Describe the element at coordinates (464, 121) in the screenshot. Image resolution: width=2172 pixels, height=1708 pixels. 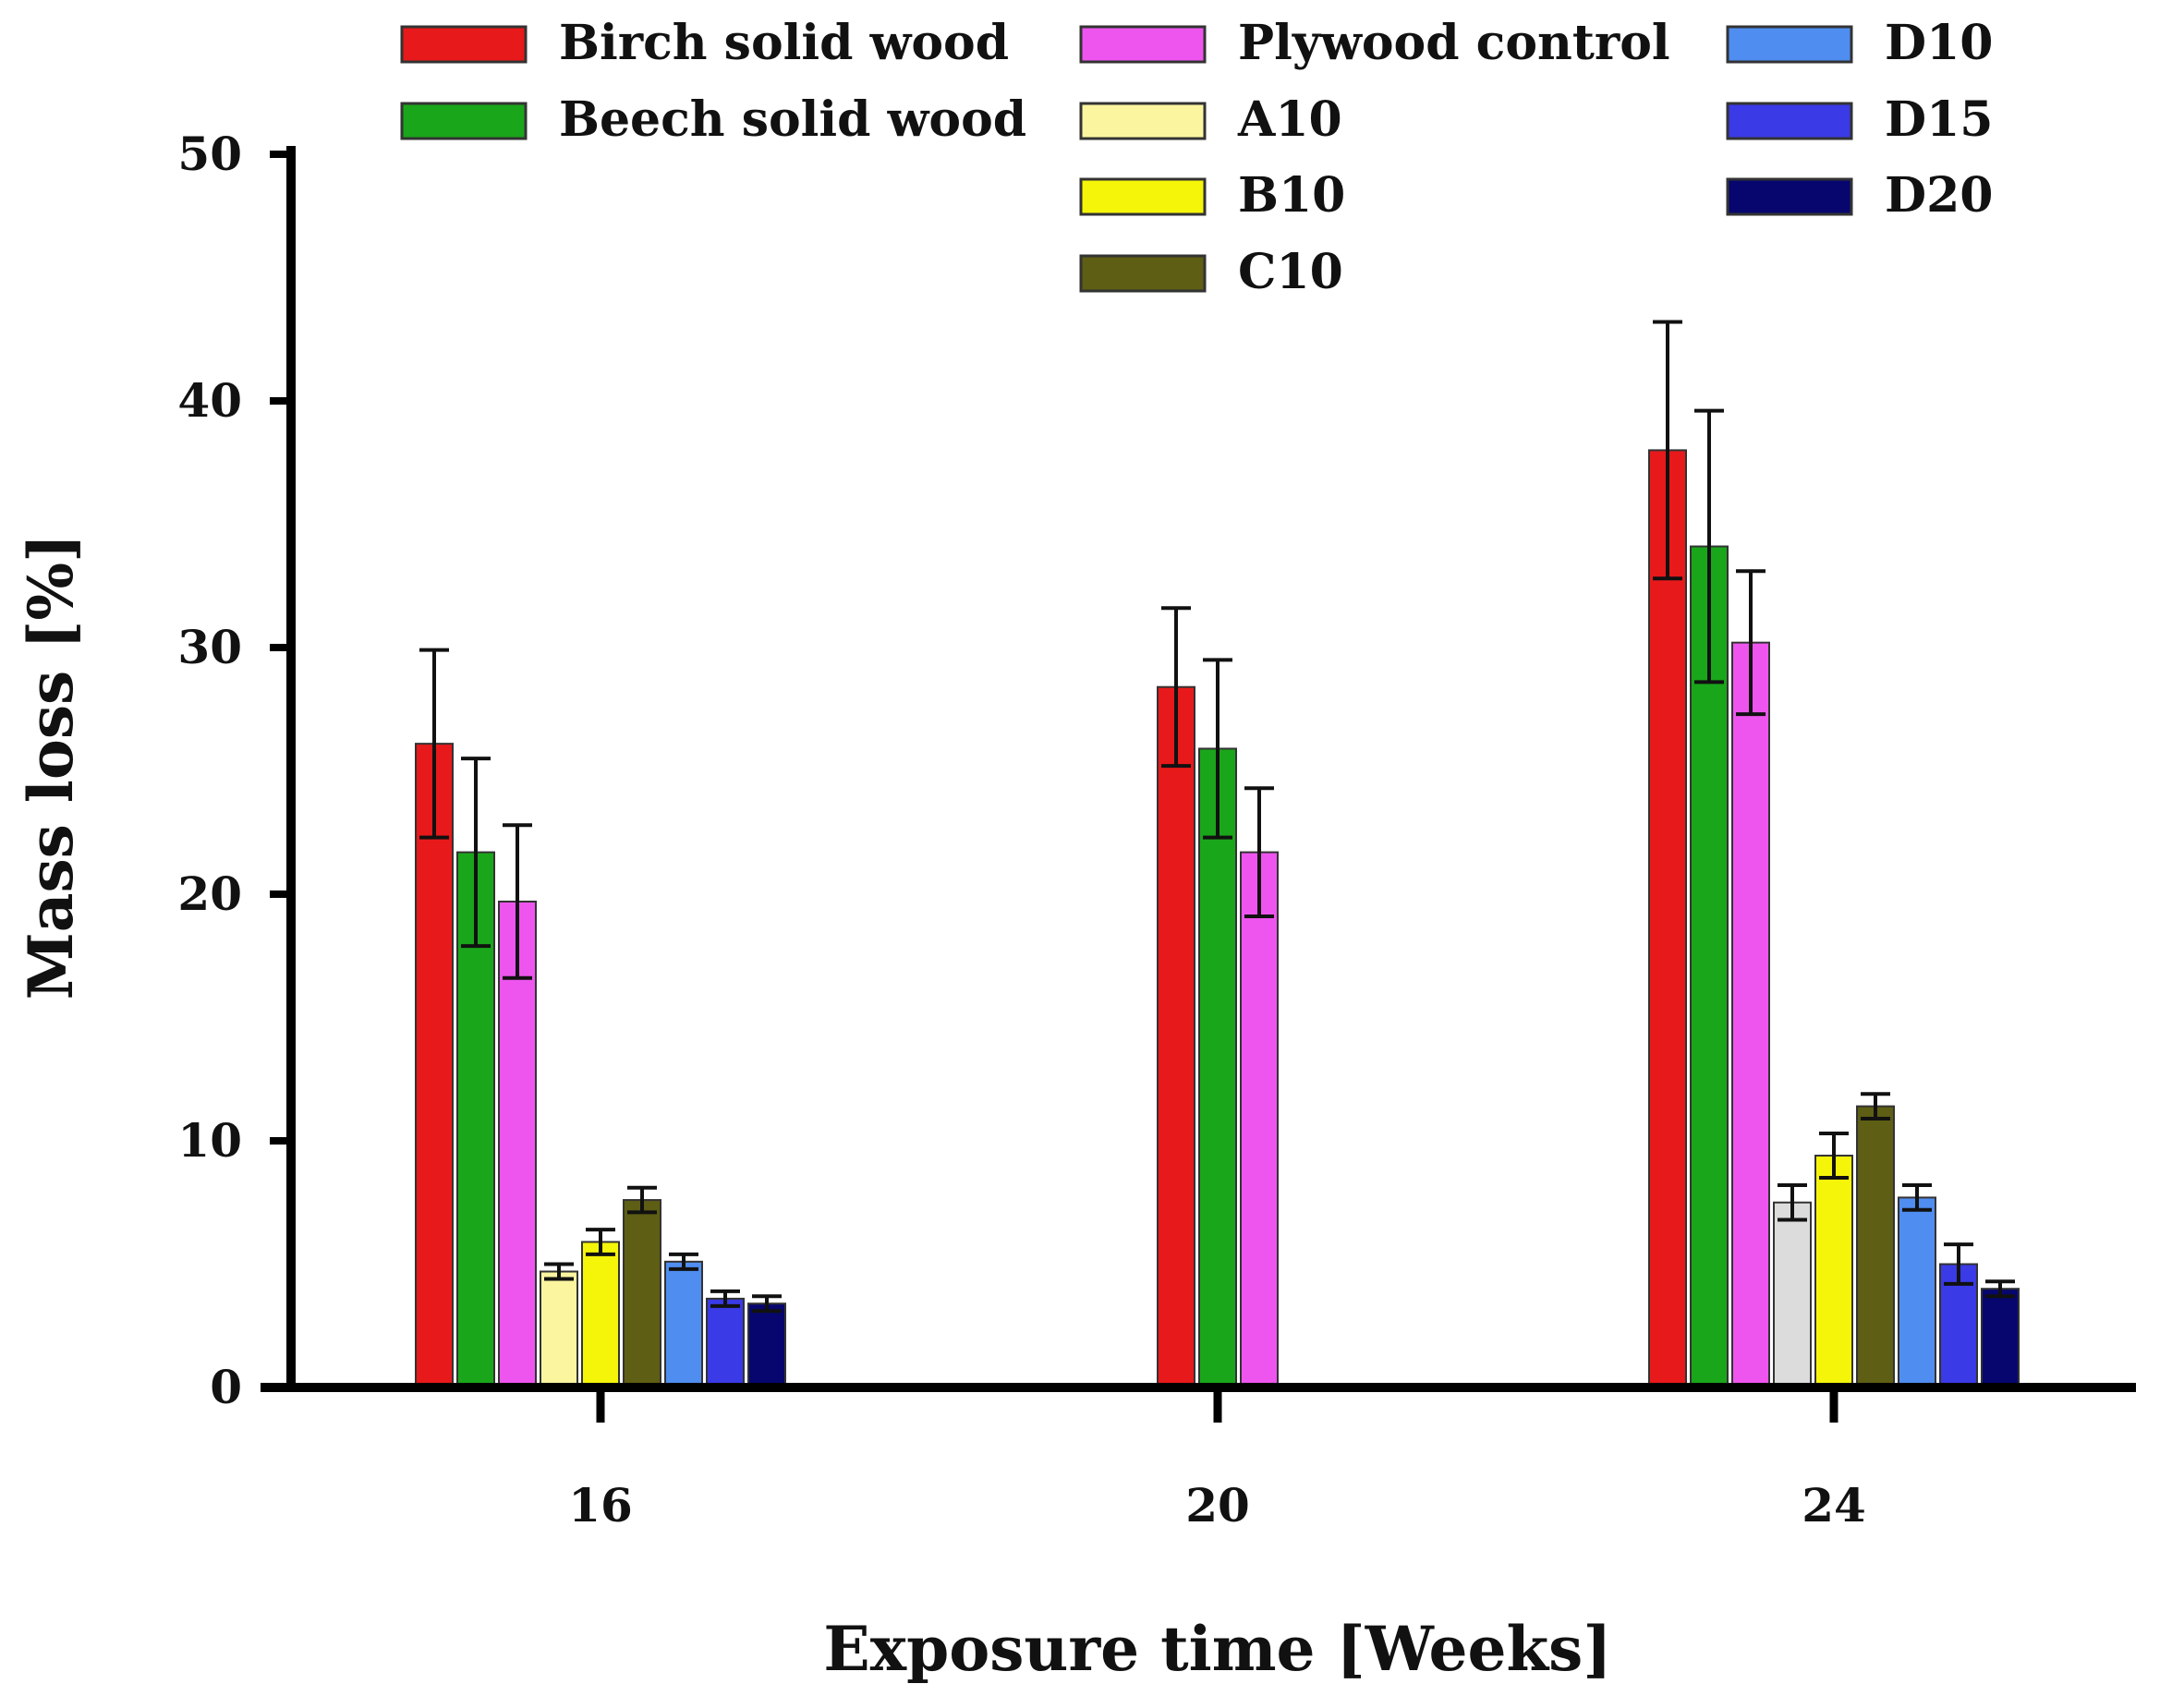
I see `legend-swatch-beech-solid-wood` at that location.